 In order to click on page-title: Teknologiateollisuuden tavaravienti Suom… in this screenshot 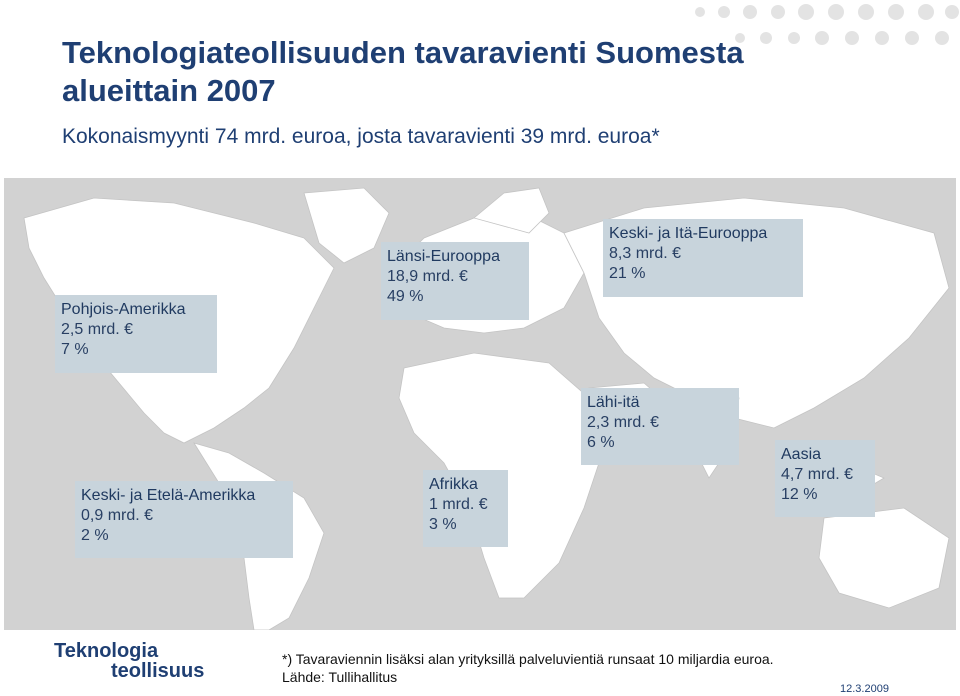, I will do `click(403, 71)`.